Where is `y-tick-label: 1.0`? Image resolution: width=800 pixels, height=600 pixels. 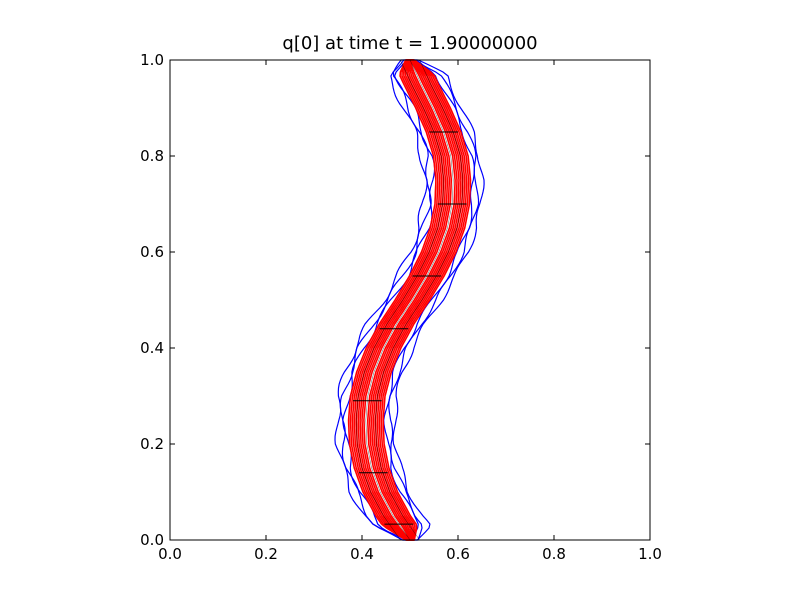
y-tick-label: 1.0 is located at coordinates (152, 60).